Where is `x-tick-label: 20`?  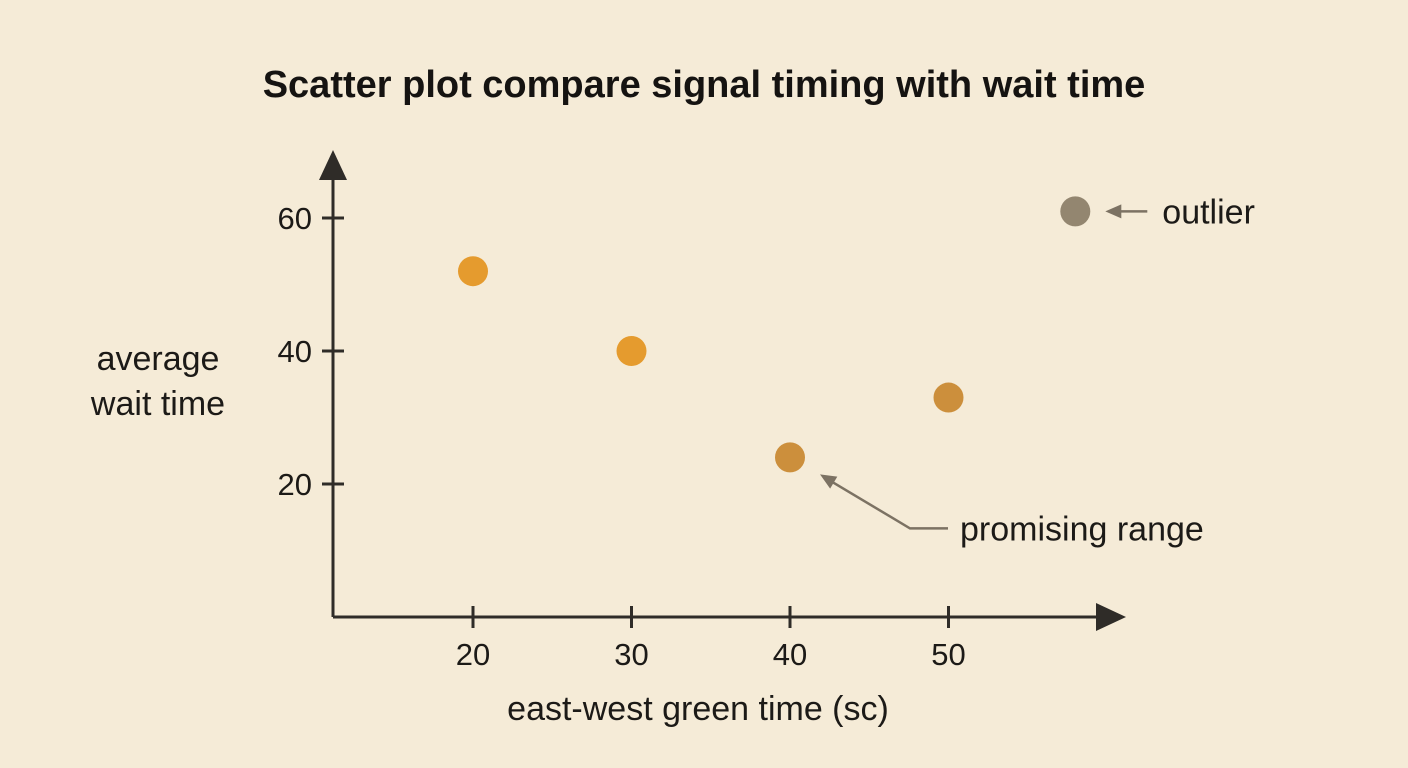
x-tick-label: 20 is located at coordinates (473, 654).